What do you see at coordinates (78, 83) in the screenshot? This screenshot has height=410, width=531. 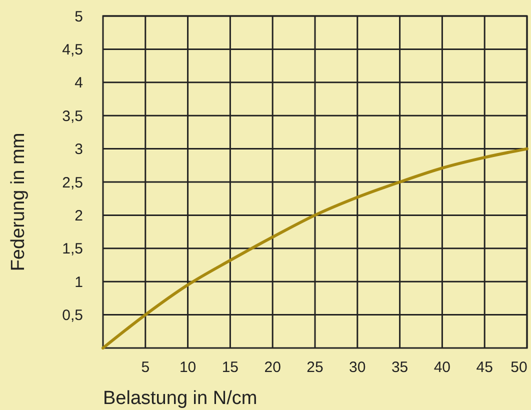 I see `y-tick-label: 4` at bounding box center [78, 83].